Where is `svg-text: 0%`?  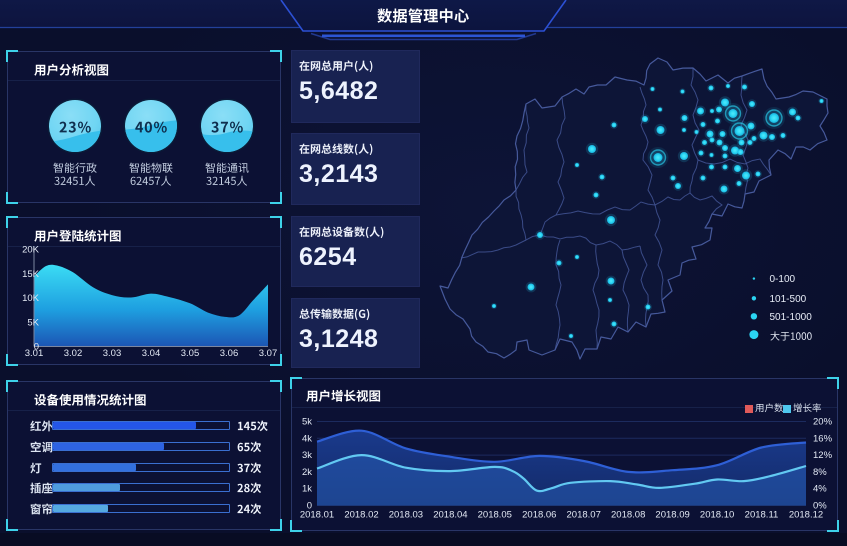
svg-text: 0% is located at coordinates (820, 506).